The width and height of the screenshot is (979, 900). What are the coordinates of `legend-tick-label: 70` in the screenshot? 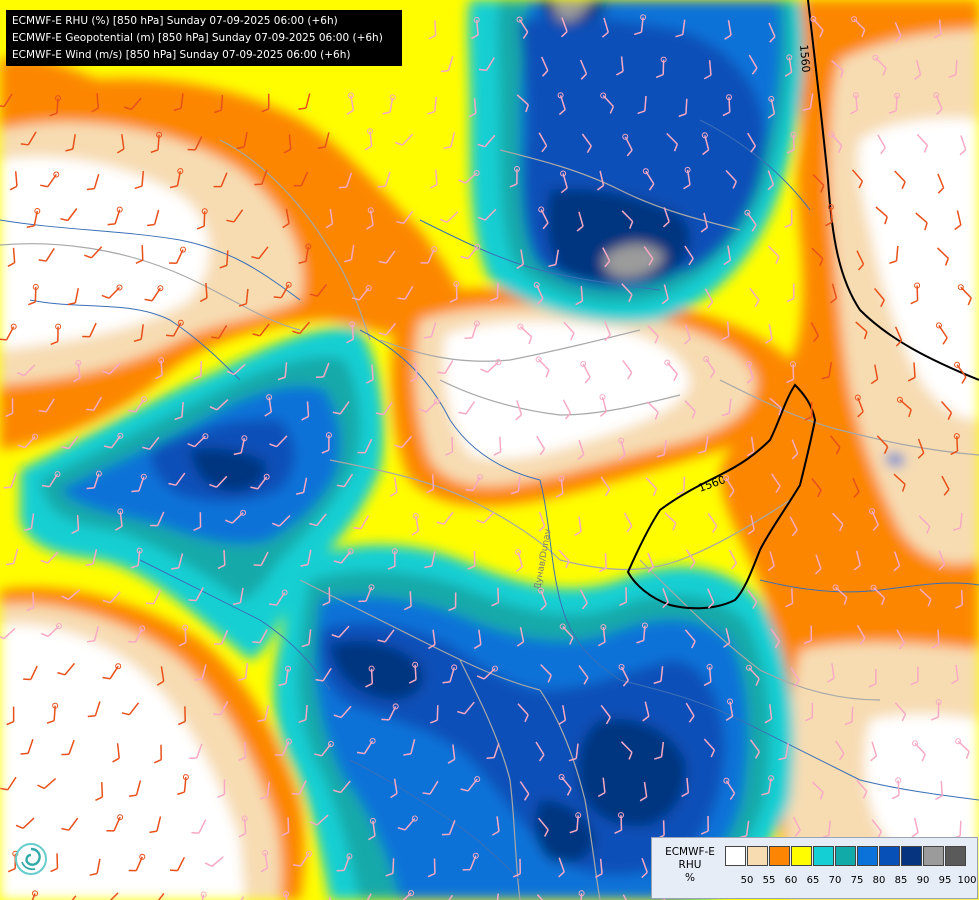 It's located at (835, 880).